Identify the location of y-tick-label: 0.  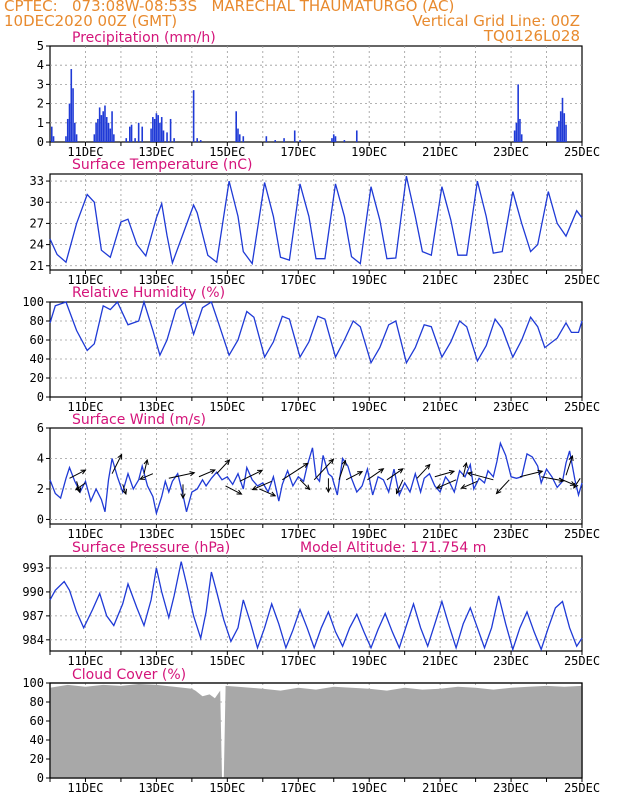
(40, 142).